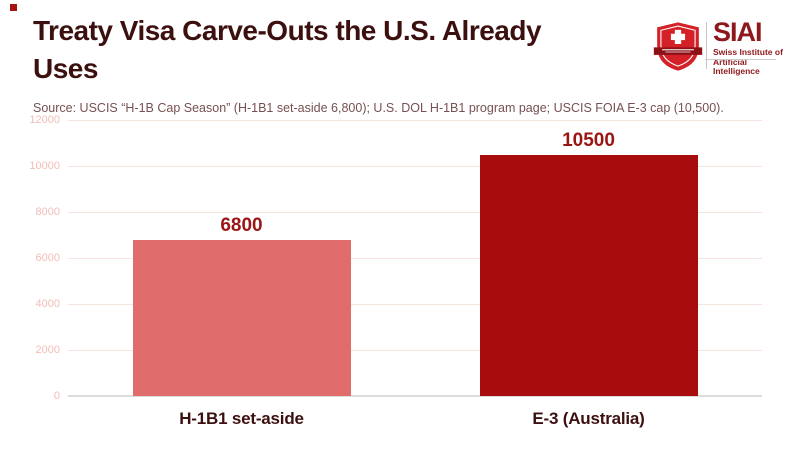 This screenshot has width=800, height=450. I want to click on y-tick-label: 10000, so click(44, 166).